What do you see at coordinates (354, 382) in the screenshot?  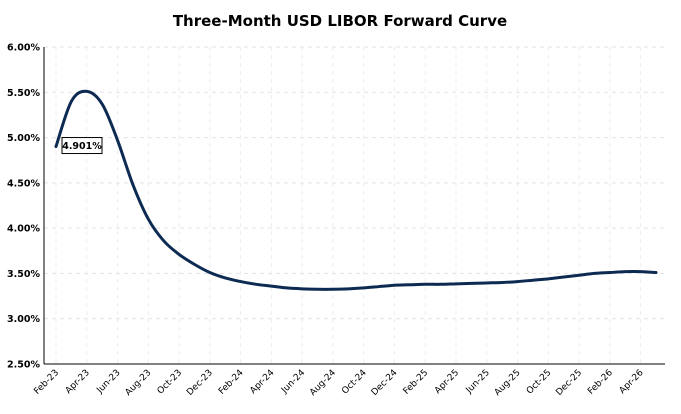 I see `x-tick-label: Oct-24` at bounding box center [354, 382].